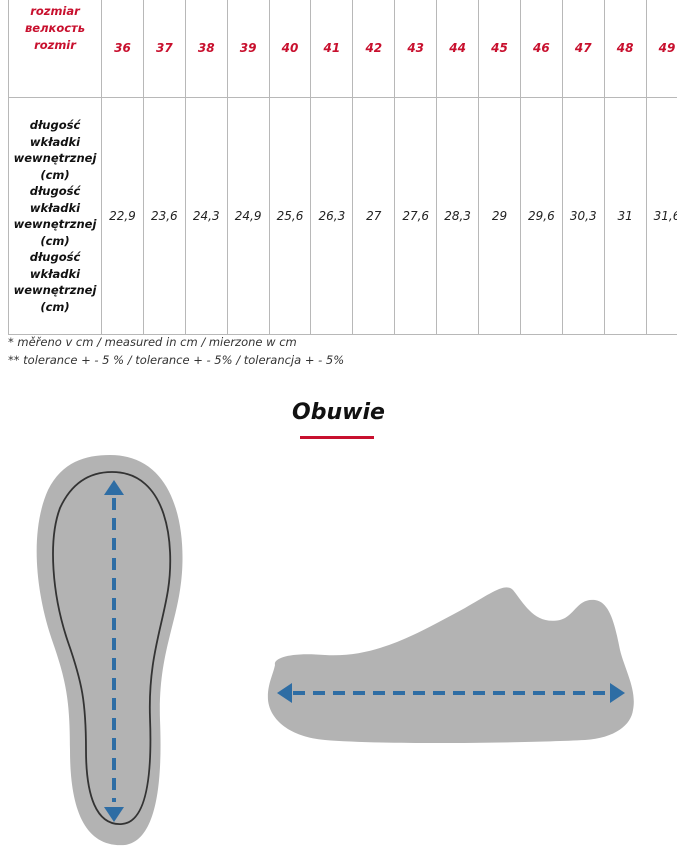  What do you see at coordinates (164, 216) in the screenshot?
I see `value-cell: 23,6` at bounding box center [164, 216].